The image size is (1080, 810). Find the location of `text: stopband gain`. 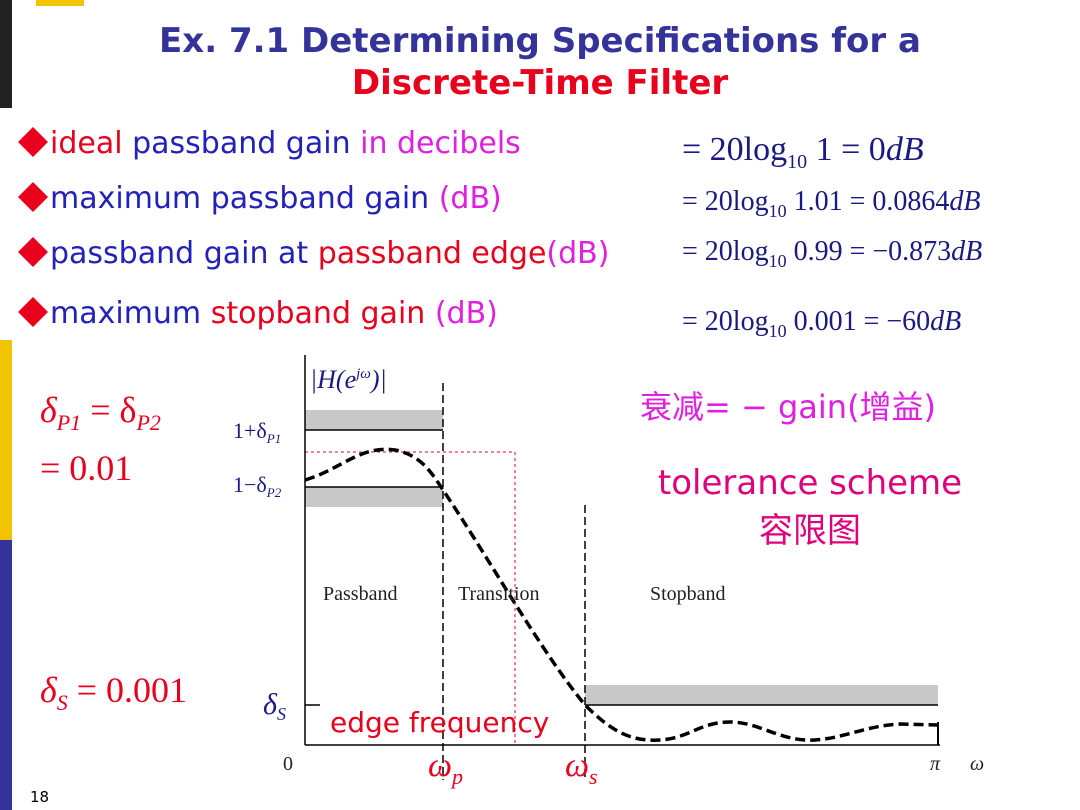

text: stopband gain is located at coordinates (313, 313).